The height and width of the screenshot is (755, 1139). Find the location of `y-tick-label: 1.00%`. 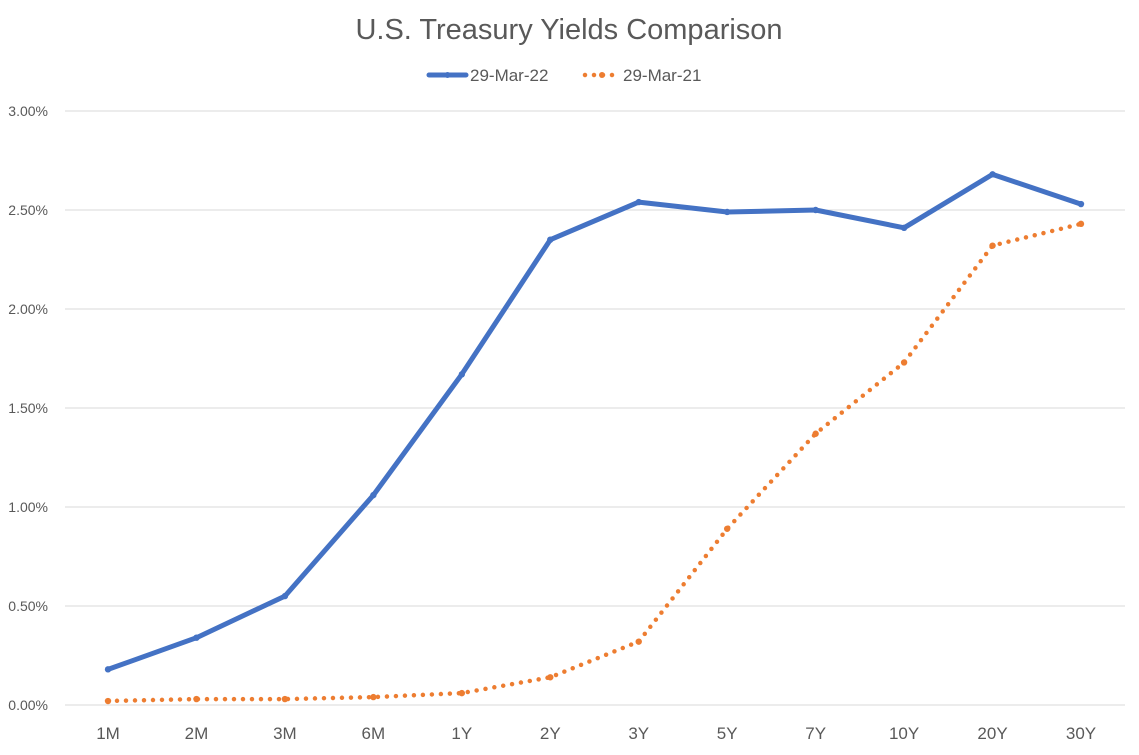

y-tick-label: 1.00% is located at coordinates (28, 507).